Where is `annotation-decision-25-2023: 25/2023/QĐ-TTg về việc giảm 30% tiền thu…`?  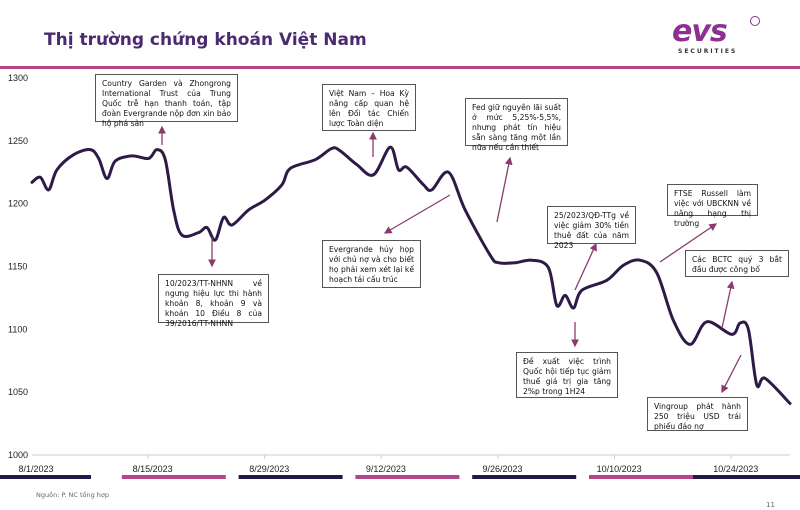 annotation-decision-25-2023: 25/2023/QĐ-TTg về việc giảm 30% tiền thu… is located at coordinates (591, 228).